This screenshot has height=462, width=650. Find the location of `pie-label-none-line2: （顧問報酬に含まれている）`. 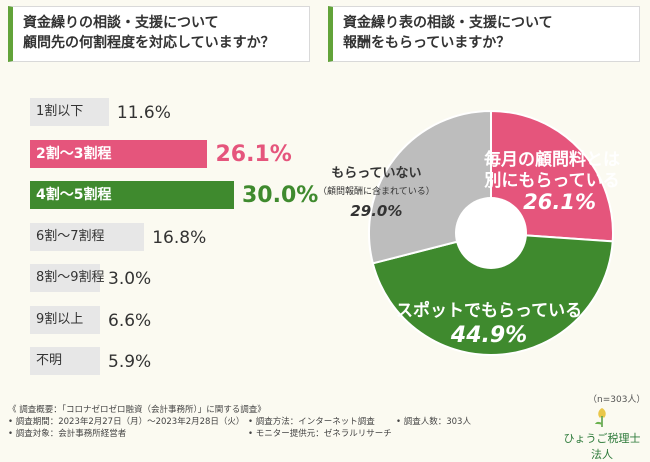

pie-label-none-line2: （顧問報酬に含まれている） is located at coordinates (376, 192).